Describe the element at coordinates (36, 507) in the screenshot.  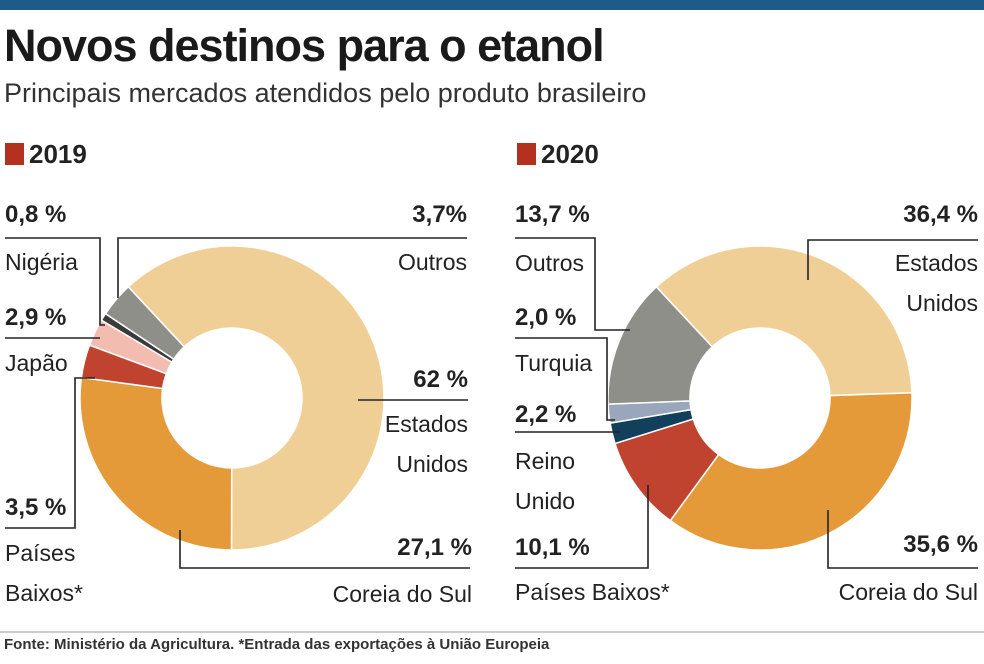
I see `value-label: 3,5 %` at that location.